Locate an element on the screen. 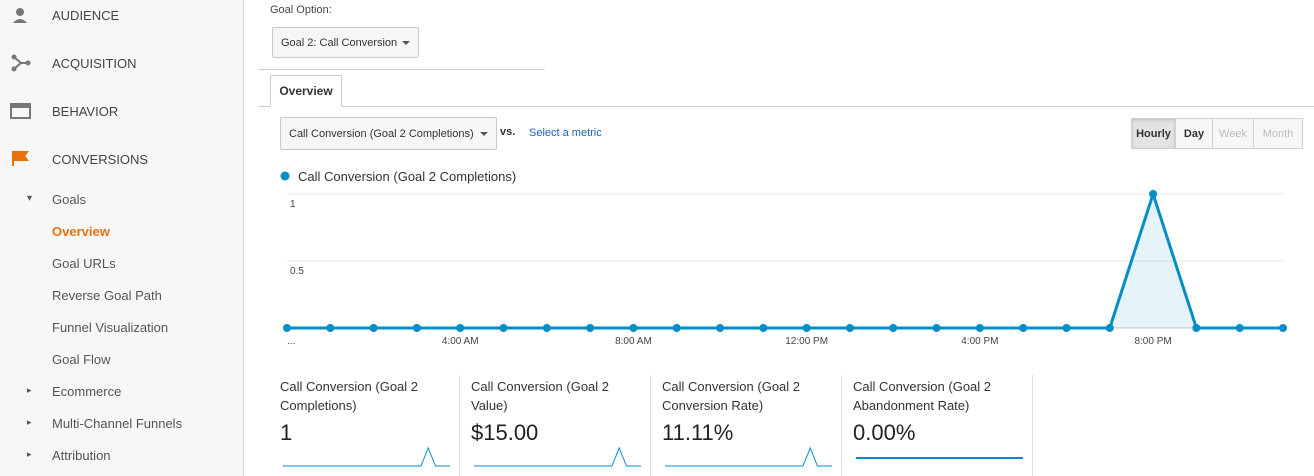  goal-selected: Goal 2: Call Conversion is located at coordinates (339, 42).